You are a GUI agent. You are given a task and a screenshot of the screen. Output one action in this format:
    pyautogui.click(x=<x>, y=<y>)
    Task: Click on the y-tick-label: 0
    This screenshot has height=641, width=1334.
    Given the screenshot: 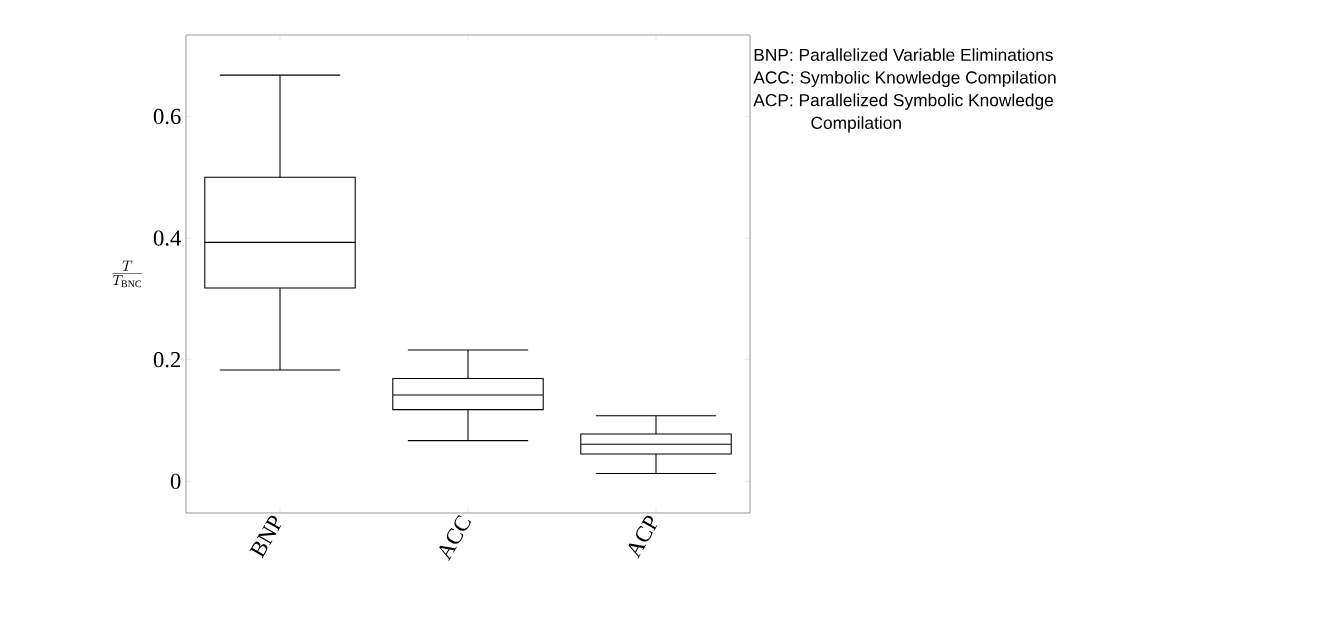 What is the action you would take?
    pyautogui.click(x=175, y=481)
    